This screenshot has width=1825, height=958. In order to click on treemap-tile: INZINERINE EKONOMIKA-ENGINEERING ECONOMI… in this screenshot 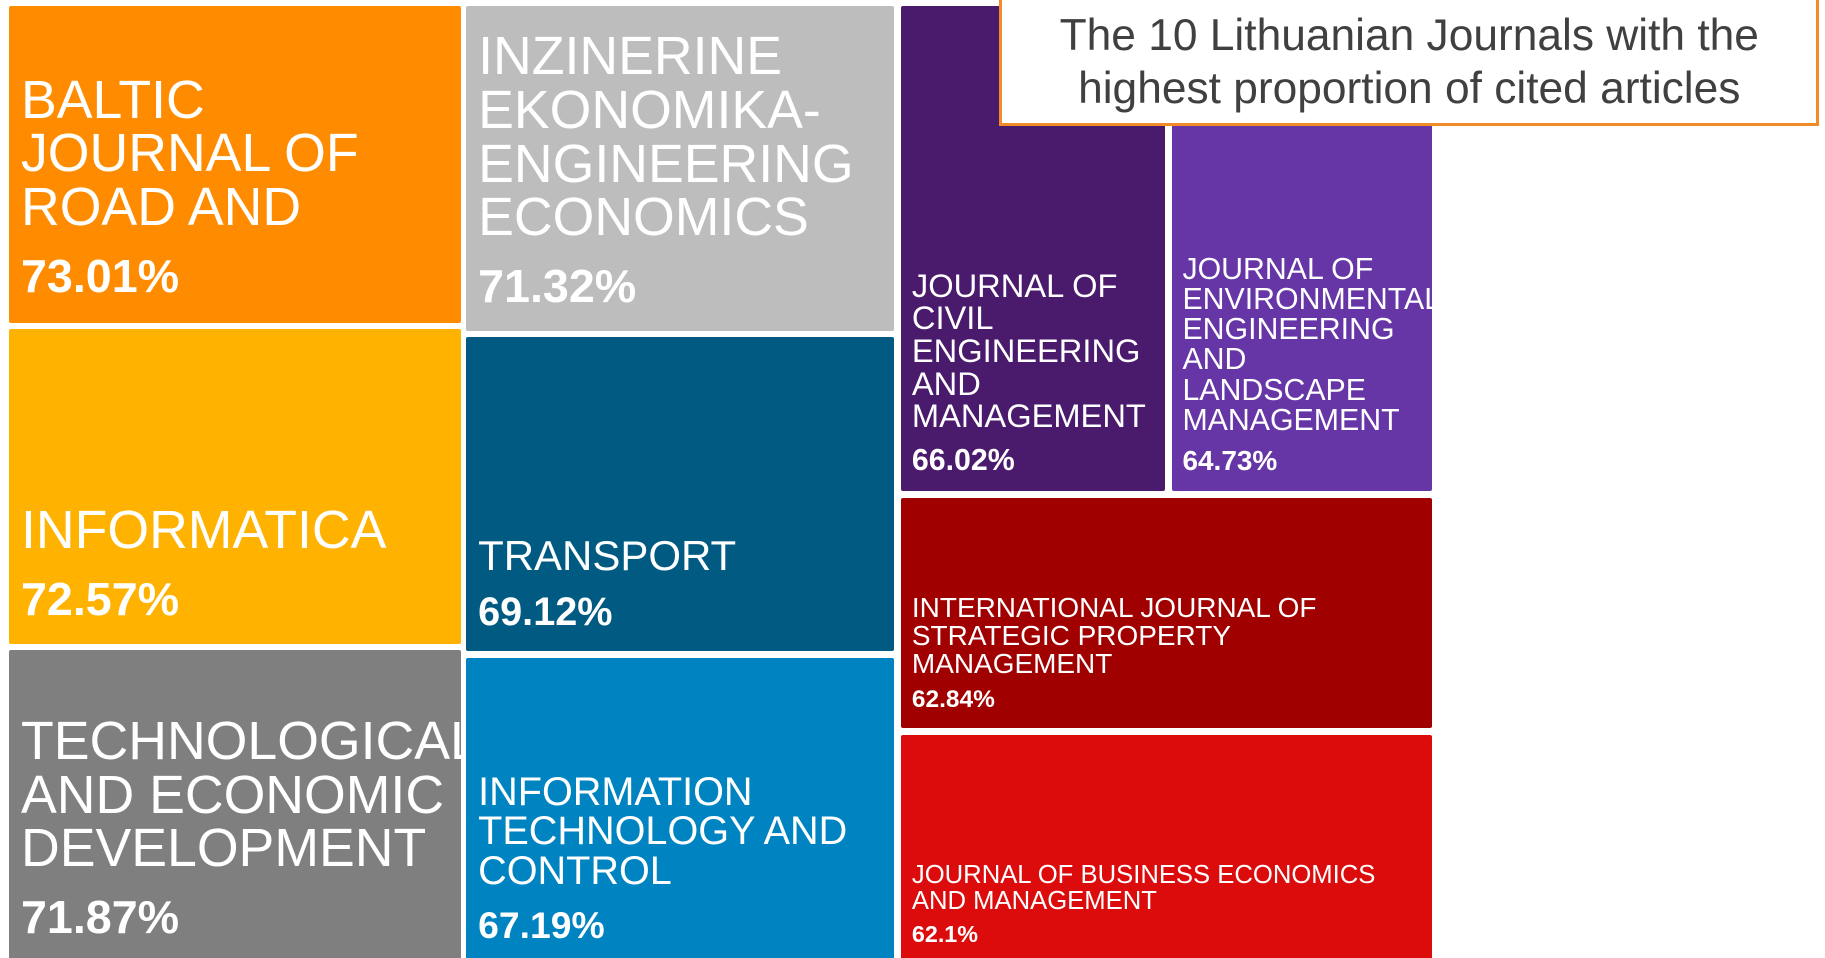, I will do `click(680, 168)`.